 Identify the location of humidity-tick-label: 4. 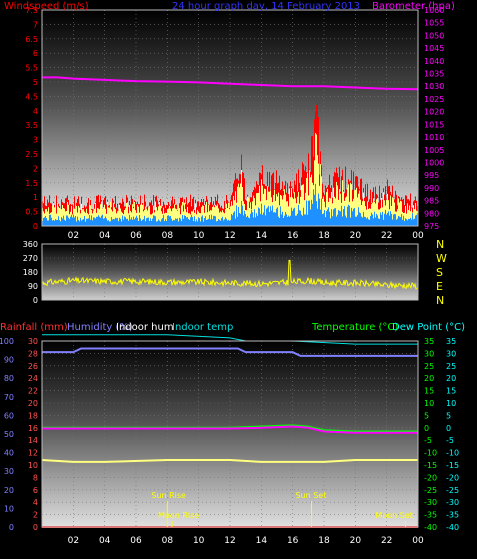
(35, 502).